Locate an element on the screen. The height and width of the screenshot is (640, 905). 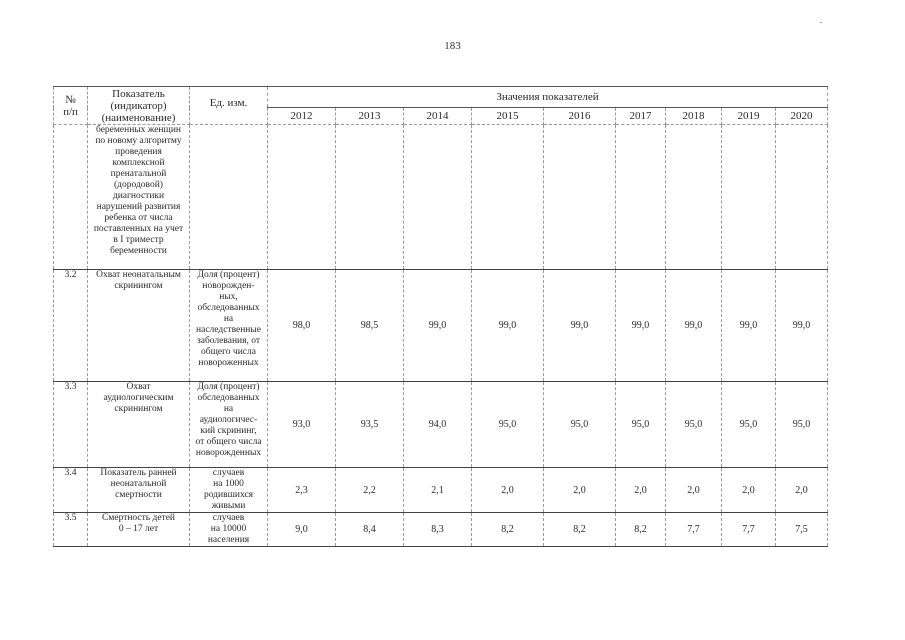
row-value-2014: 8,3 is located at coordinates (437, 529).